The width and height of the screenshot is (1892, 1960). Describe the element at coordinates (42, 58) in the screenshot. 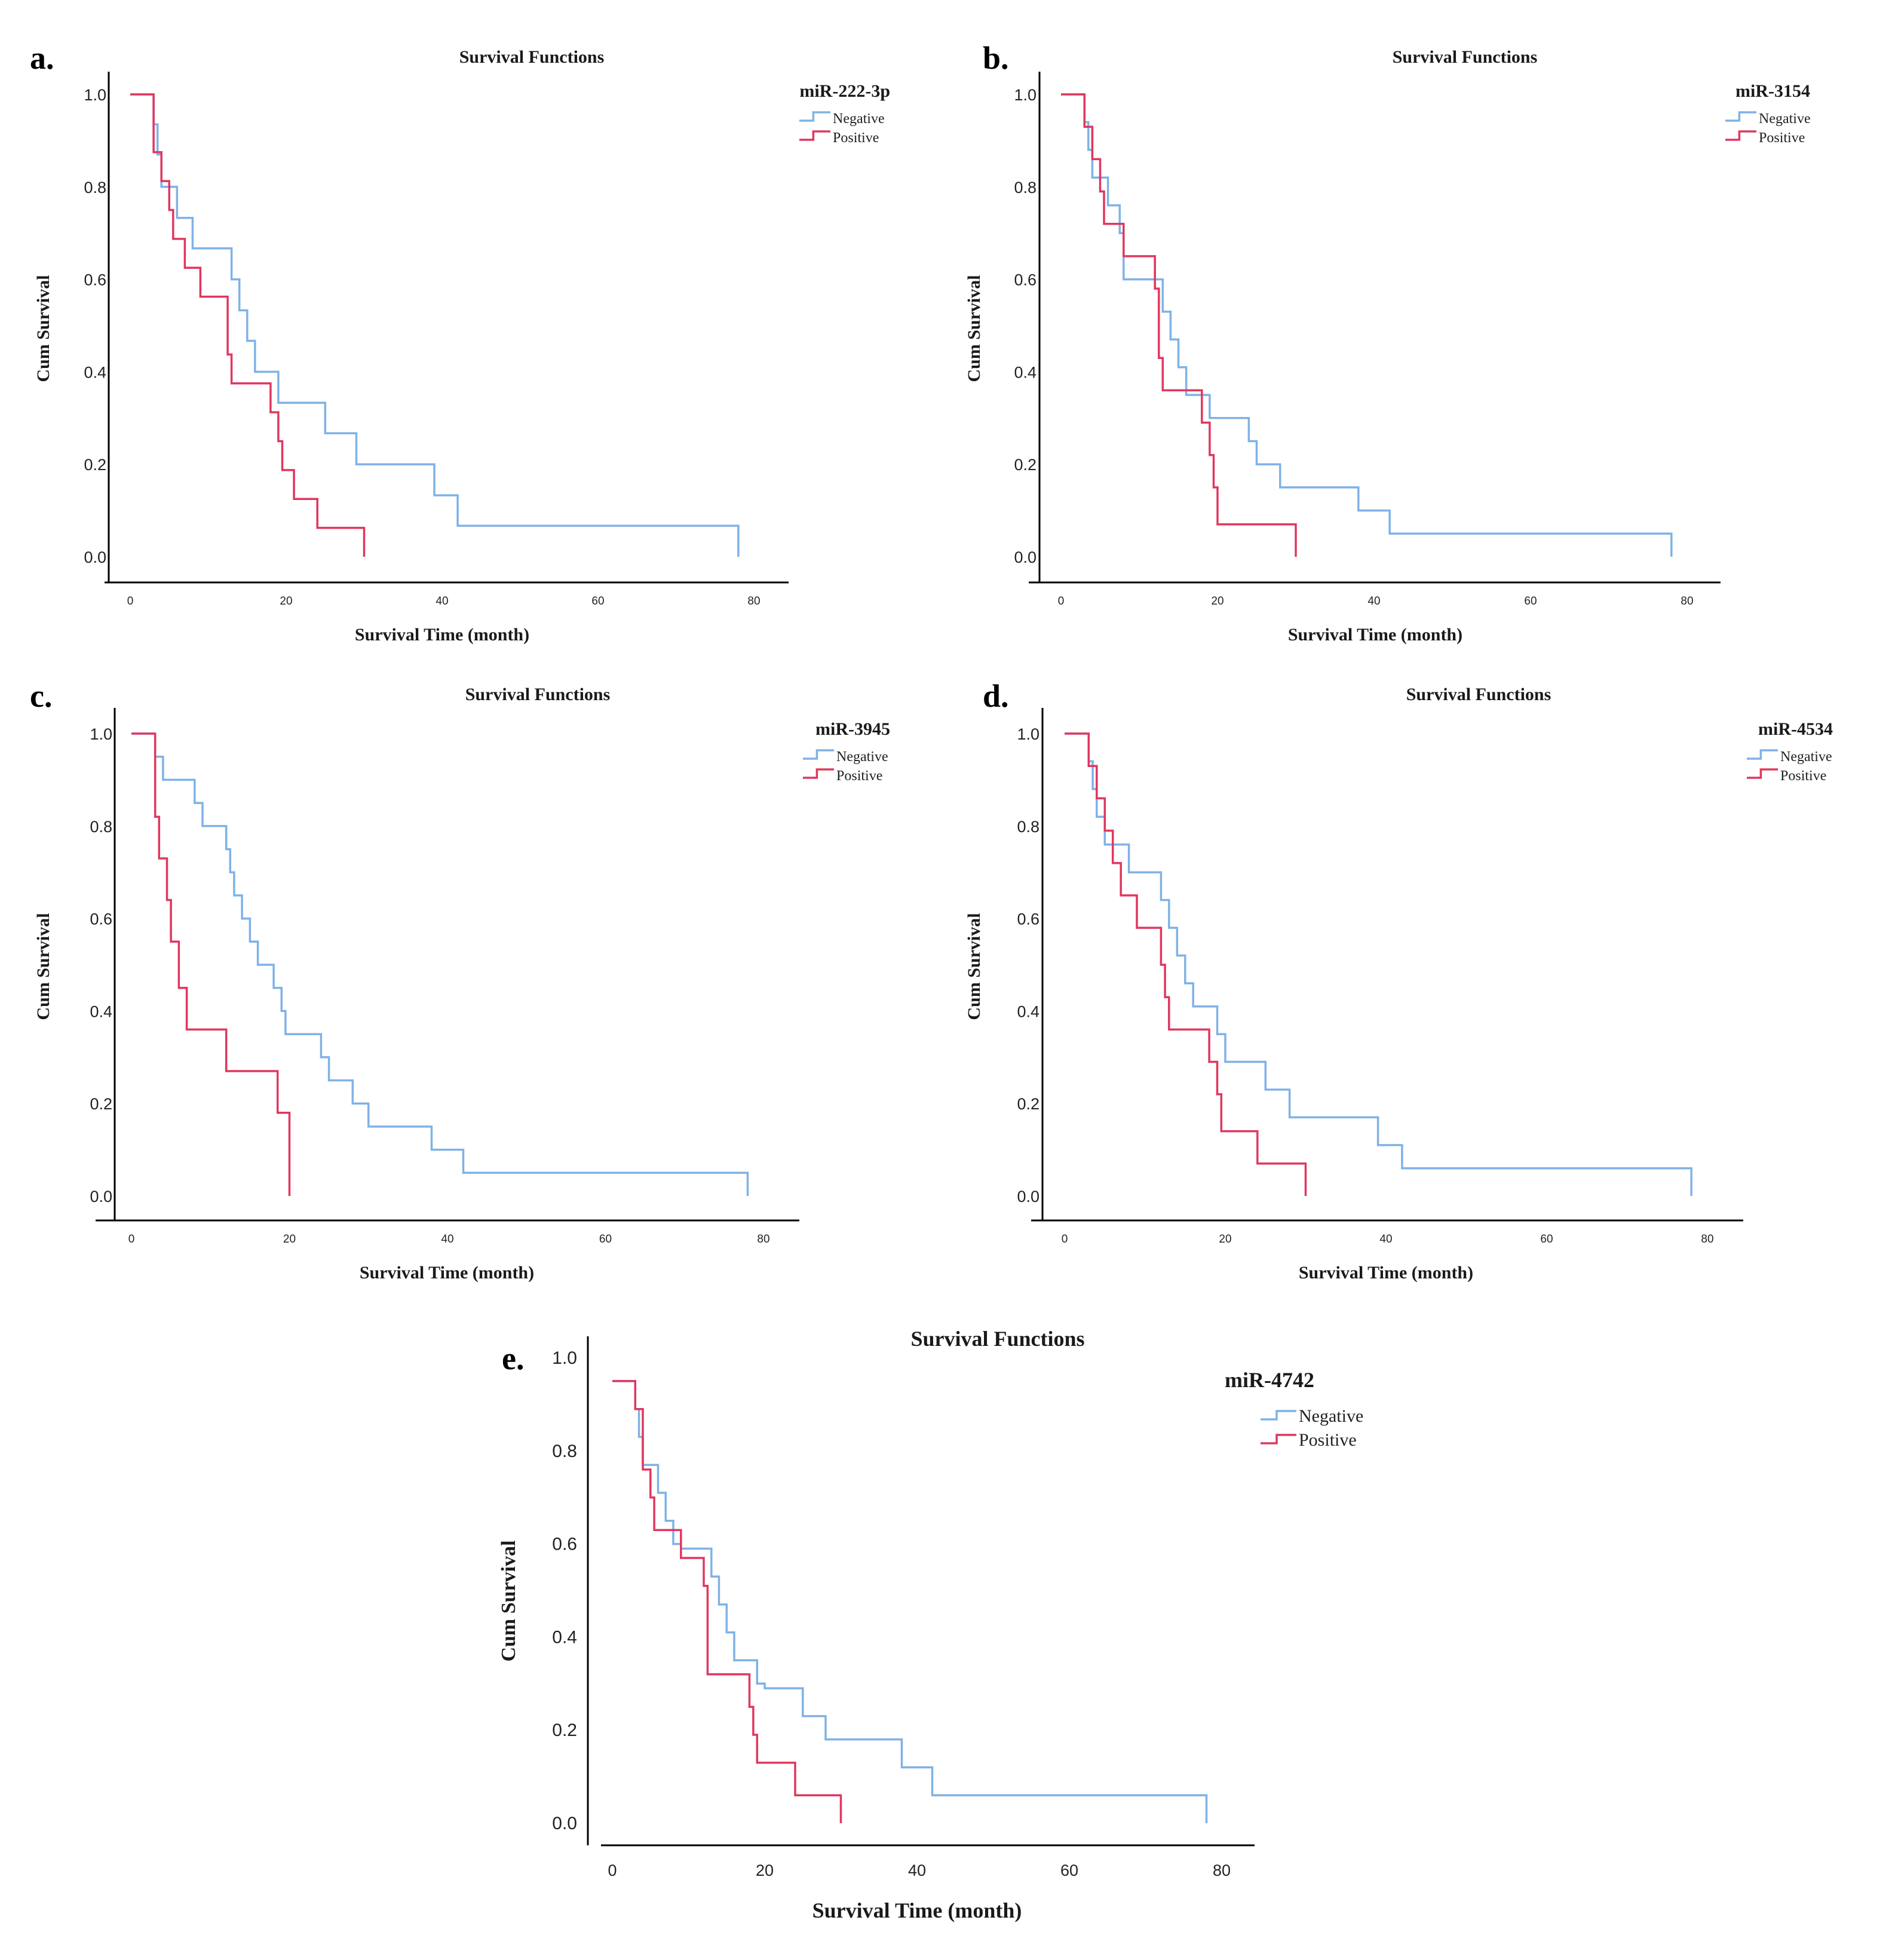

I see `panel-letter: a.` at that location.